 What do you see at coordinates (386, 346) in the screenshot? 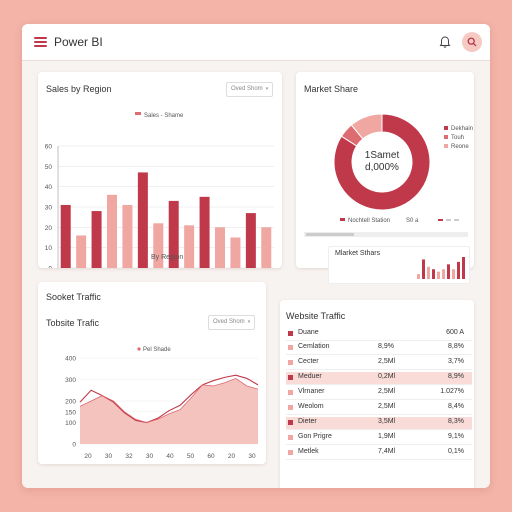
I see `row-value-1: 8,9%` at bounding box center [386, 346].